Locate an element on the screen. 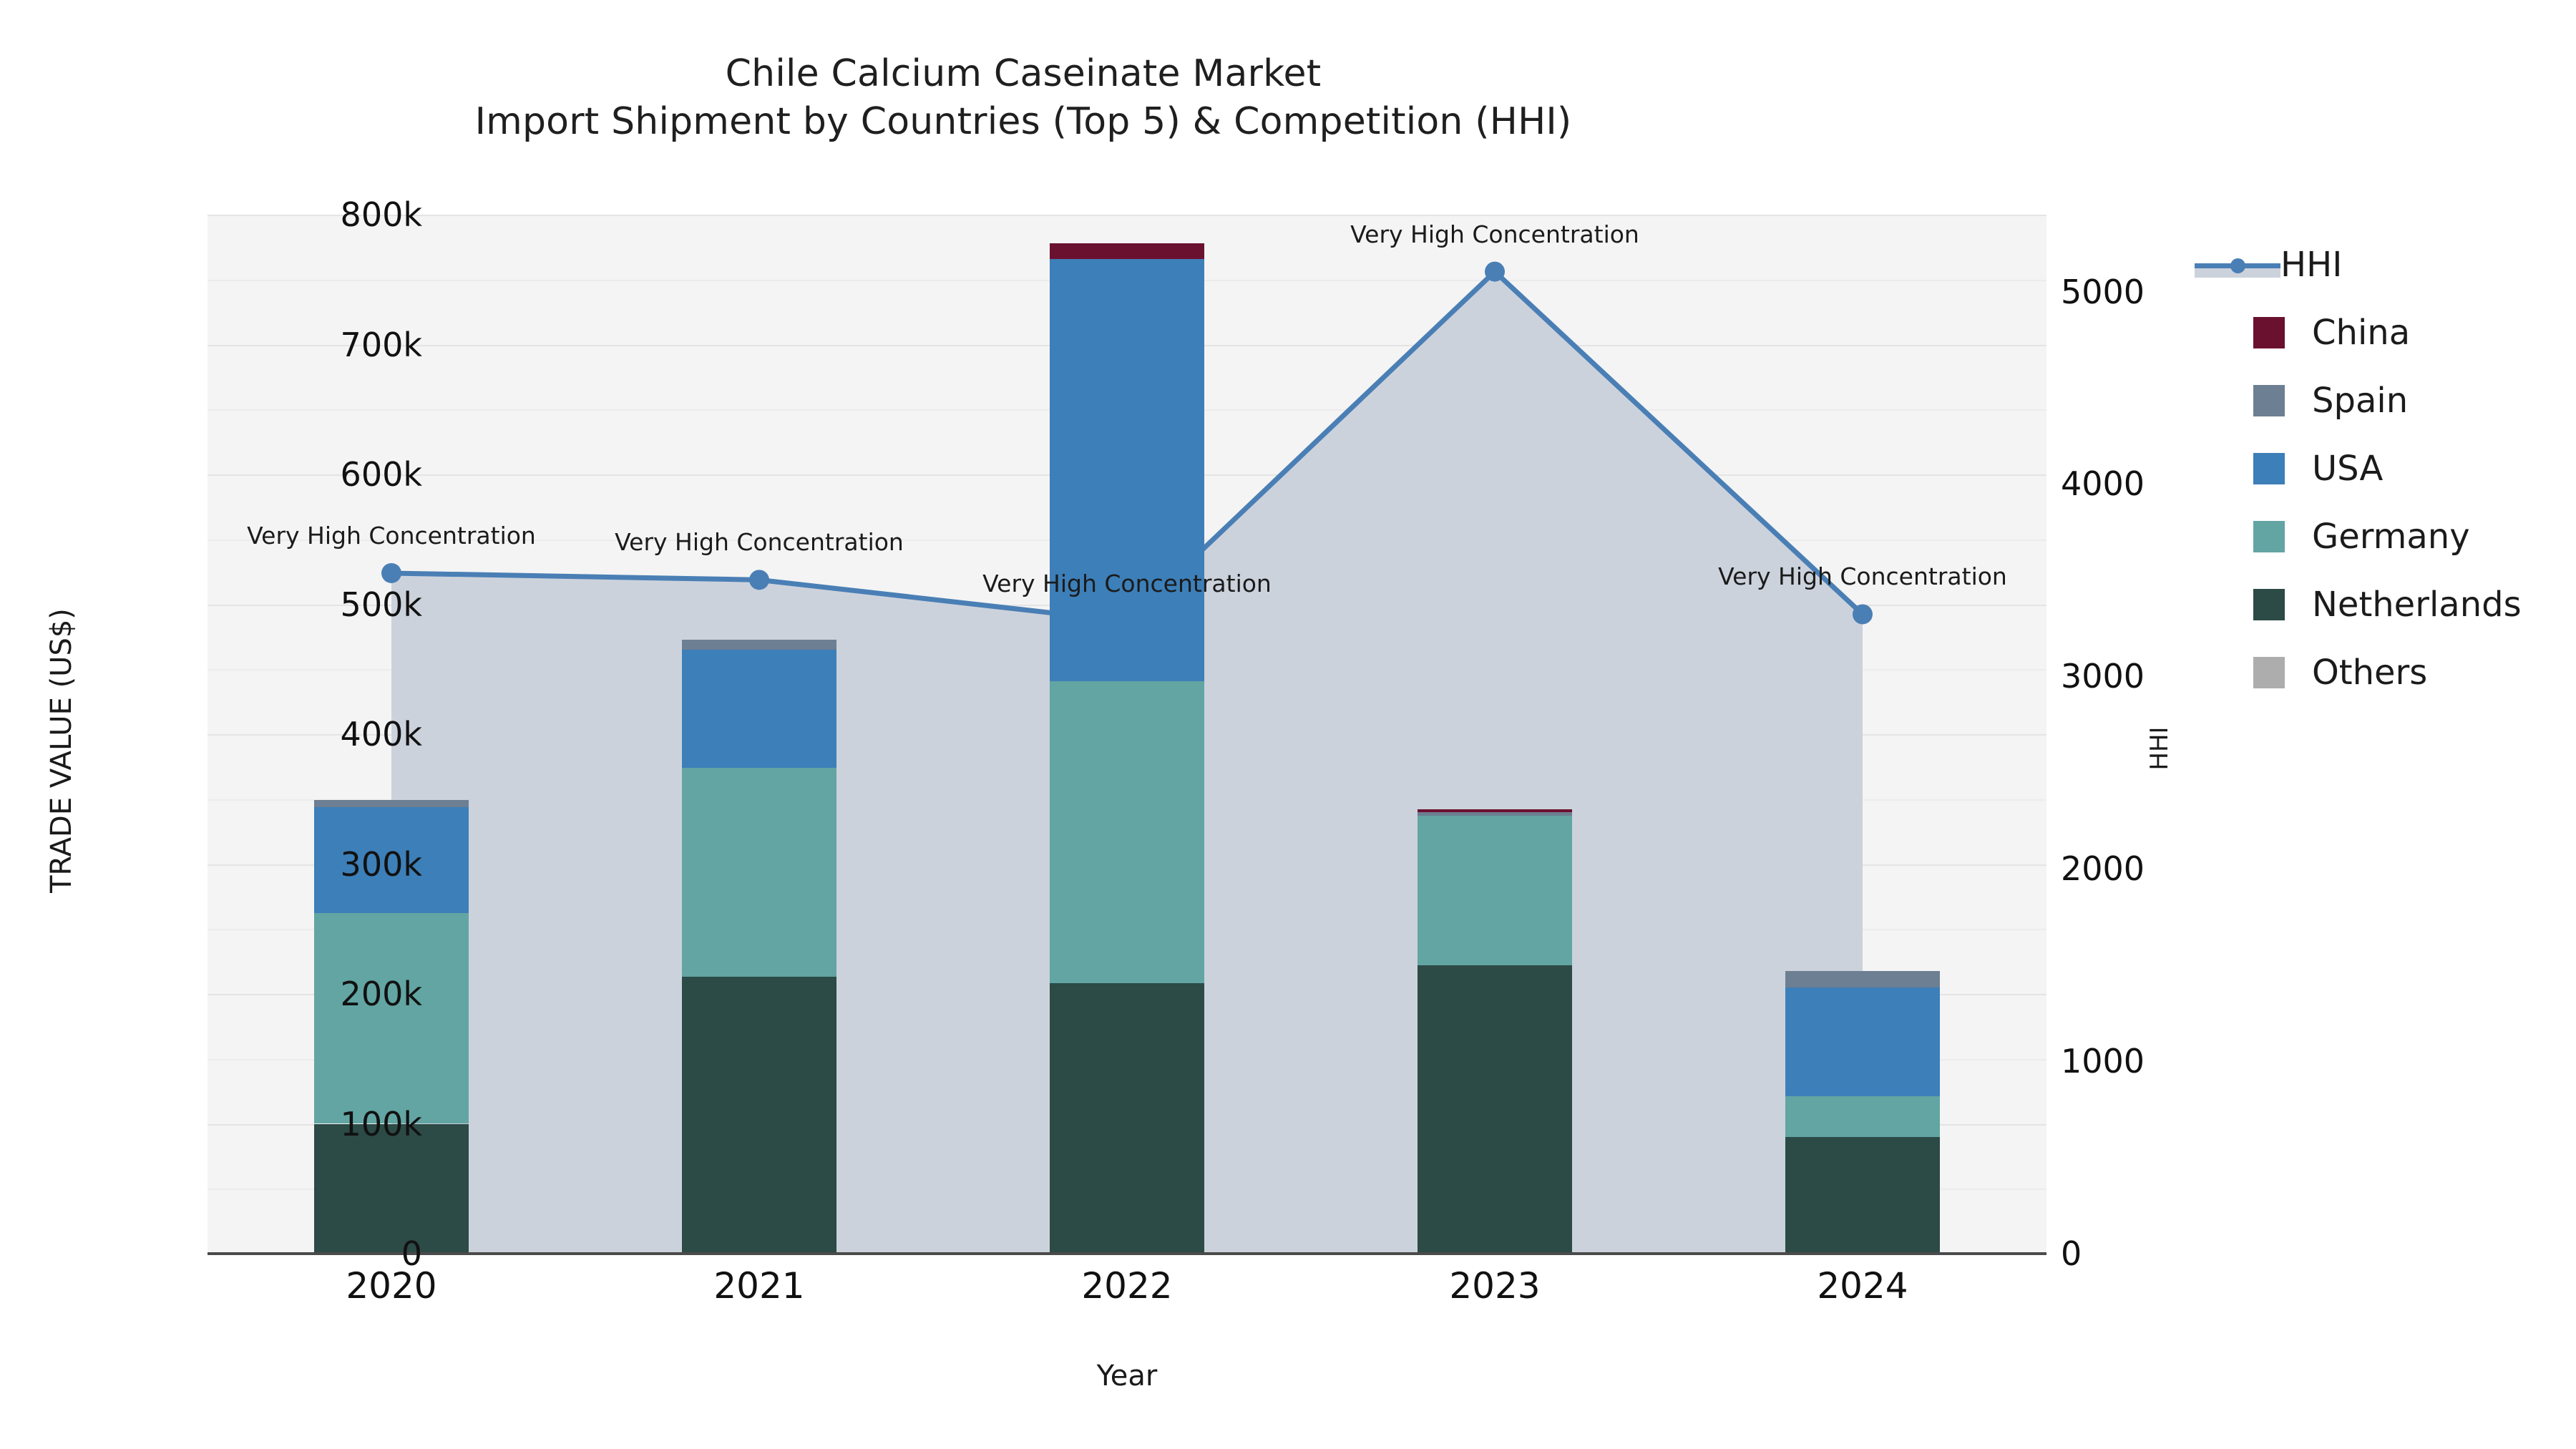 This screenshot has height=1449, width=2576. y-axis-right-tick-label: 3000 is located at coordinates (2103, 676).